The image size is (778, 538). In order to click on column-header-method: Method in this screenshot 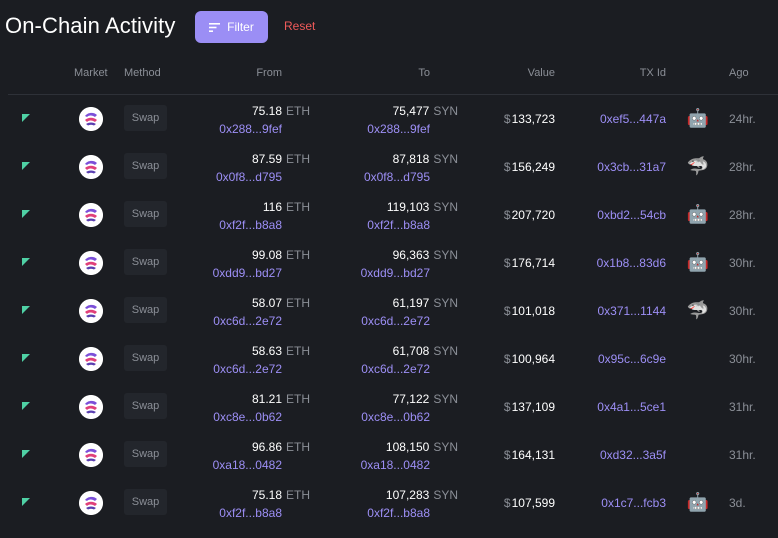, I will do `click(142, 73)`.